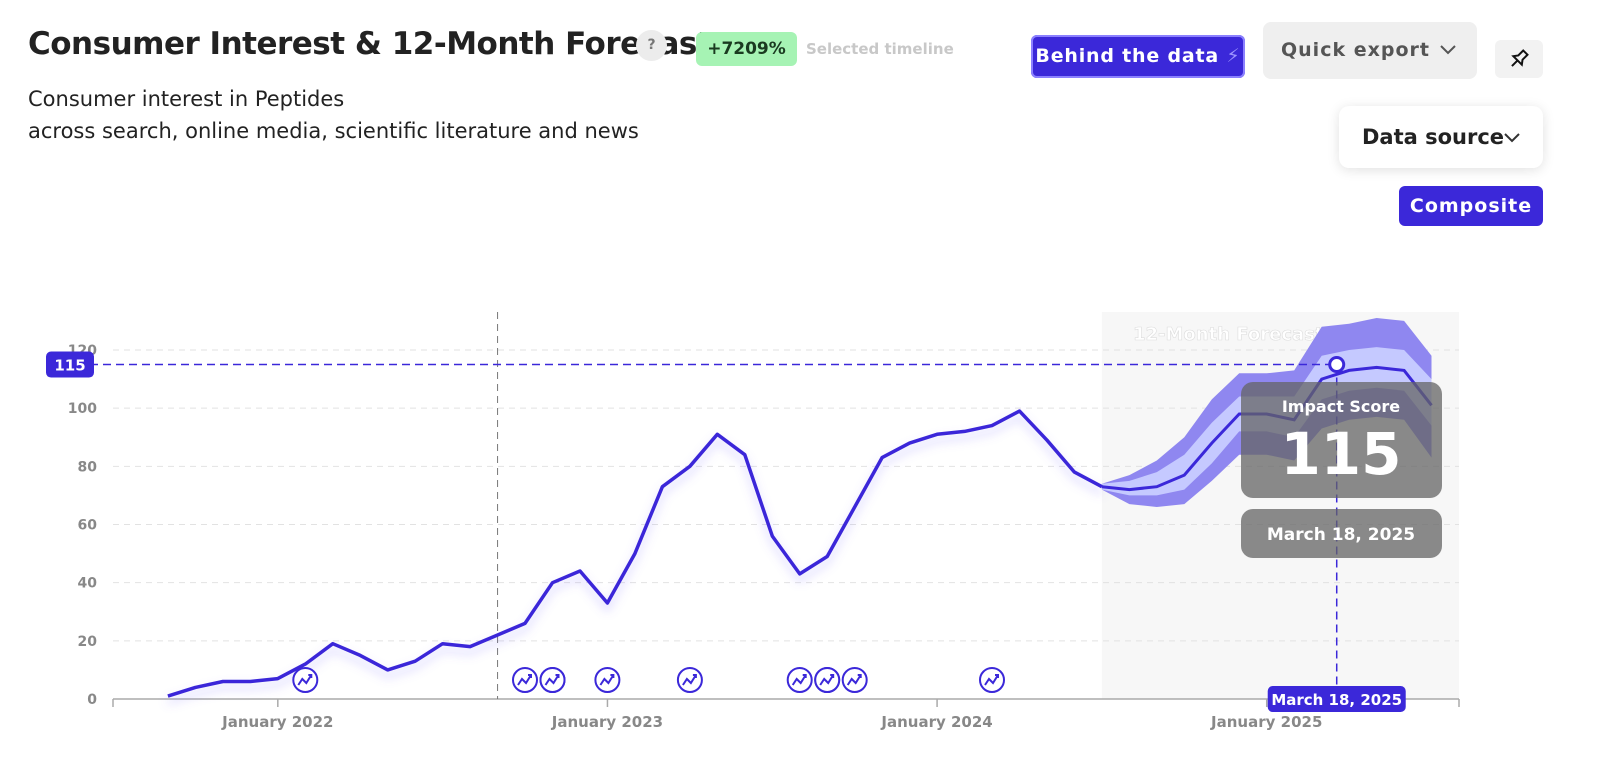  What do you see at coordinates (651, 45) in the screenshot?
I see `help-icon: ?` at bounding box center [651, 45].